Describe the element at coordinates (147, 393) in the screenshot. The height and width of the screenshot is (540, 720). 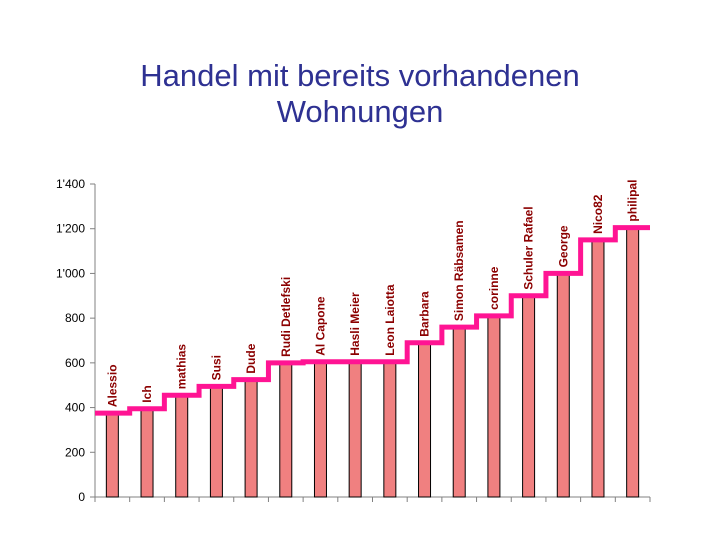
I see `category-label: Ich` at that location.